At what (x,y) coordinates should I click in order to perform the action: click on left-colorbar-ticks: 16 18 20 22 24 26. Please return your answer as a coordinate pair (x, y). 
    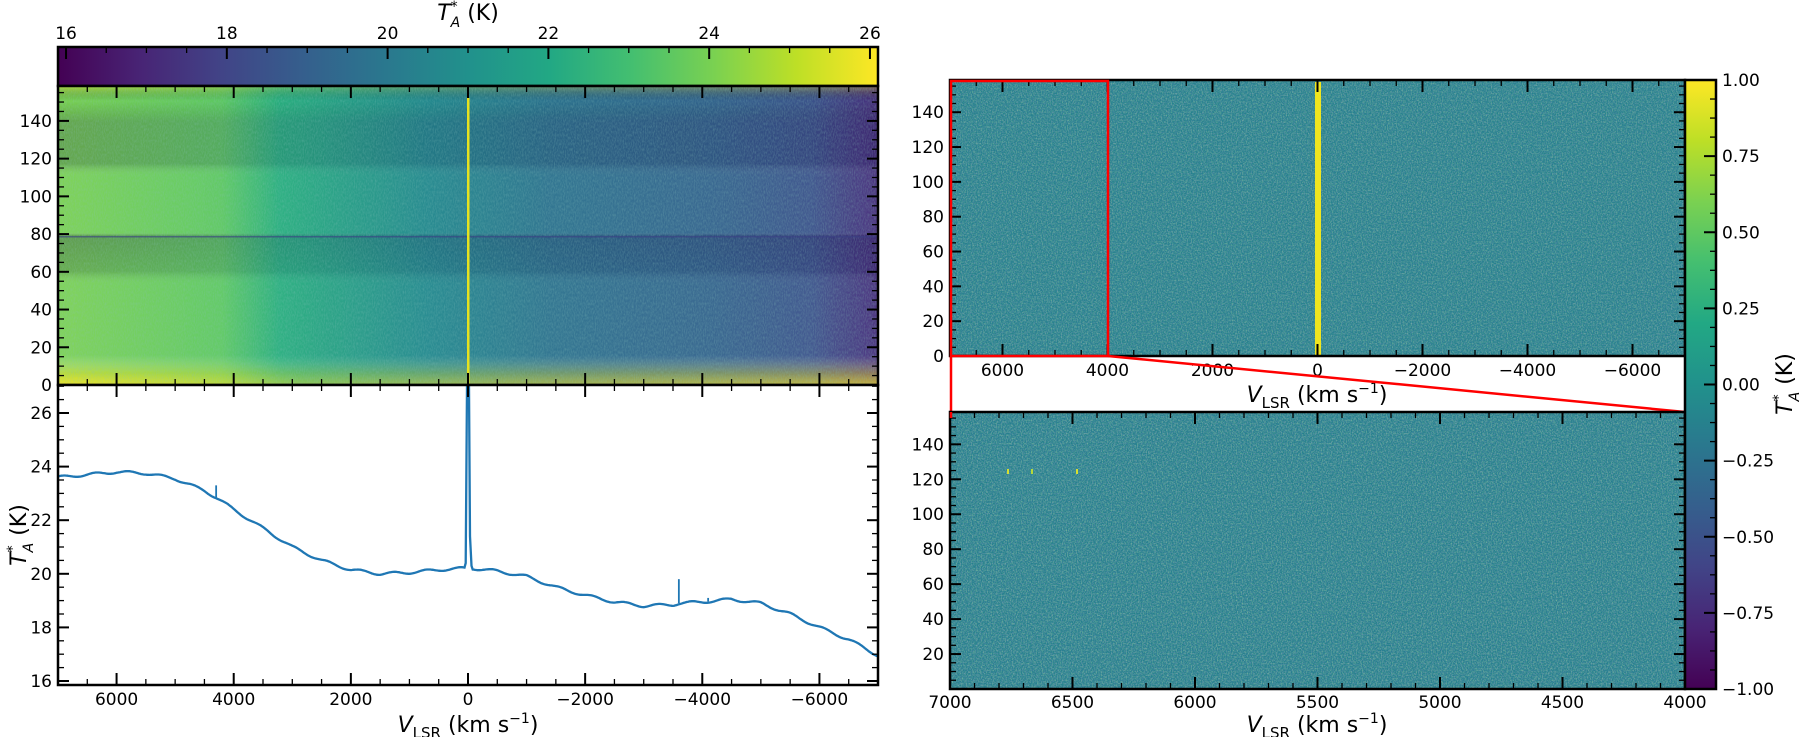
    Looking at the image, I should click on (468, 41).